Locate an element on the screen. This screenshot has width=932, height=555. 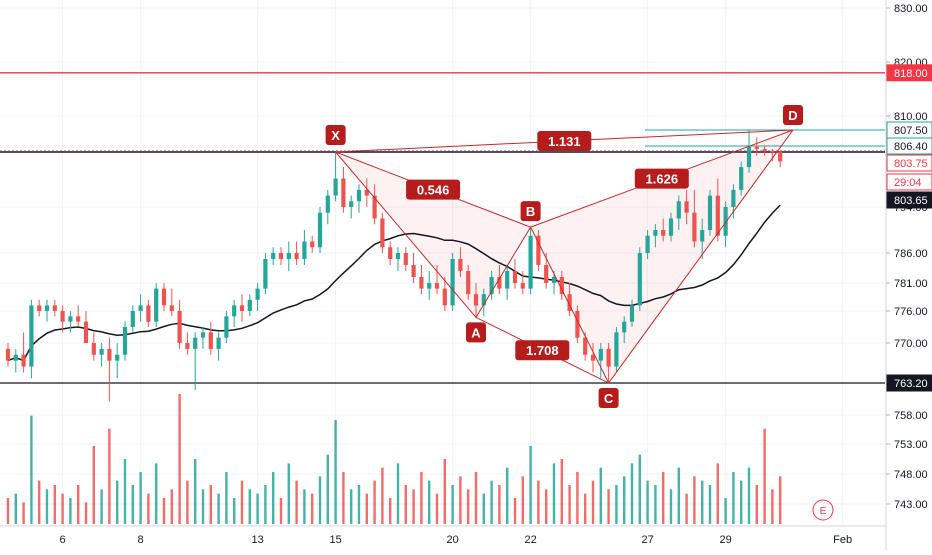
event-icon is located at coordinates (823, 510).